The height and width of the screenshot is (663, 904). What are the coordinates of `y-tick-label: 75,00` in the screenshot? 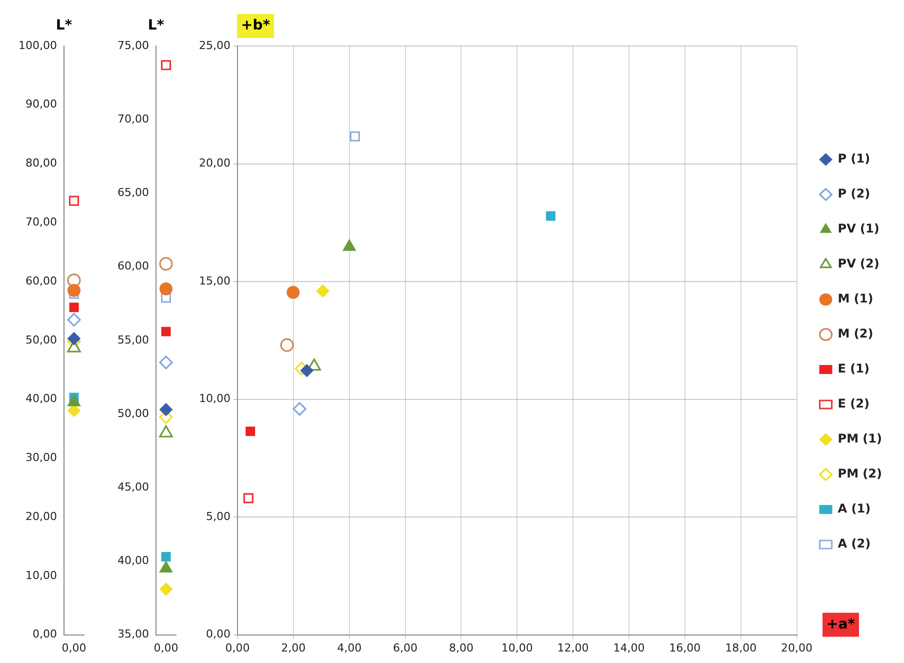 It's located at (133, 45).